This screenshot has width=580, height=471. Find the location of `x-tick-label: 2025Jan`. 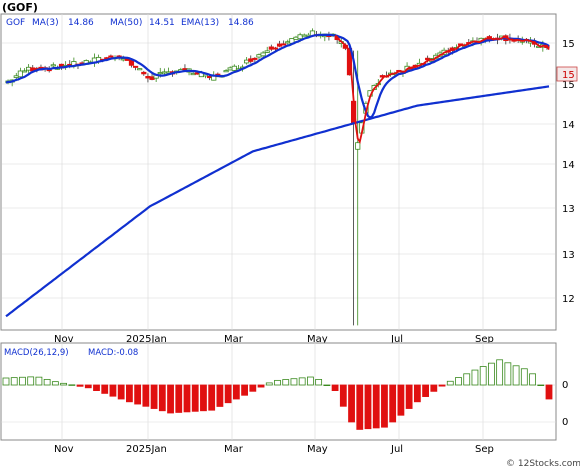

x-tick-label: 2025Jan is located at coordinates (146, 339).